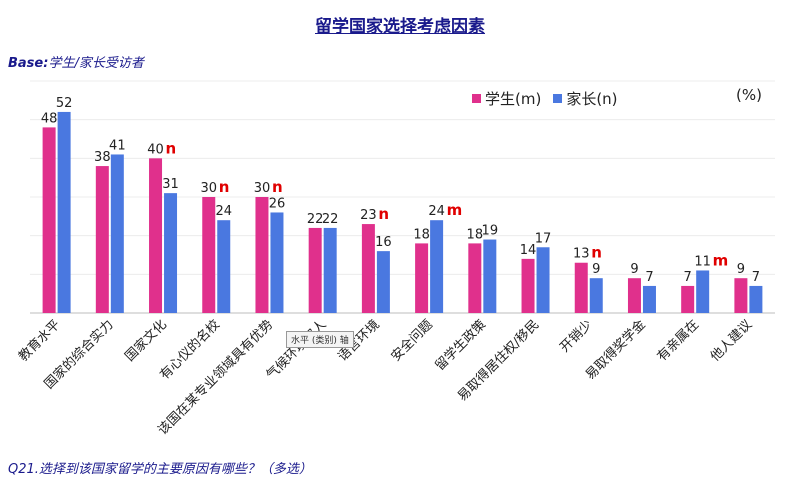  What do you see at coordinates (702, 261) in the screenshot?
I see `data-label: 11` at bounding box center [702, 261].